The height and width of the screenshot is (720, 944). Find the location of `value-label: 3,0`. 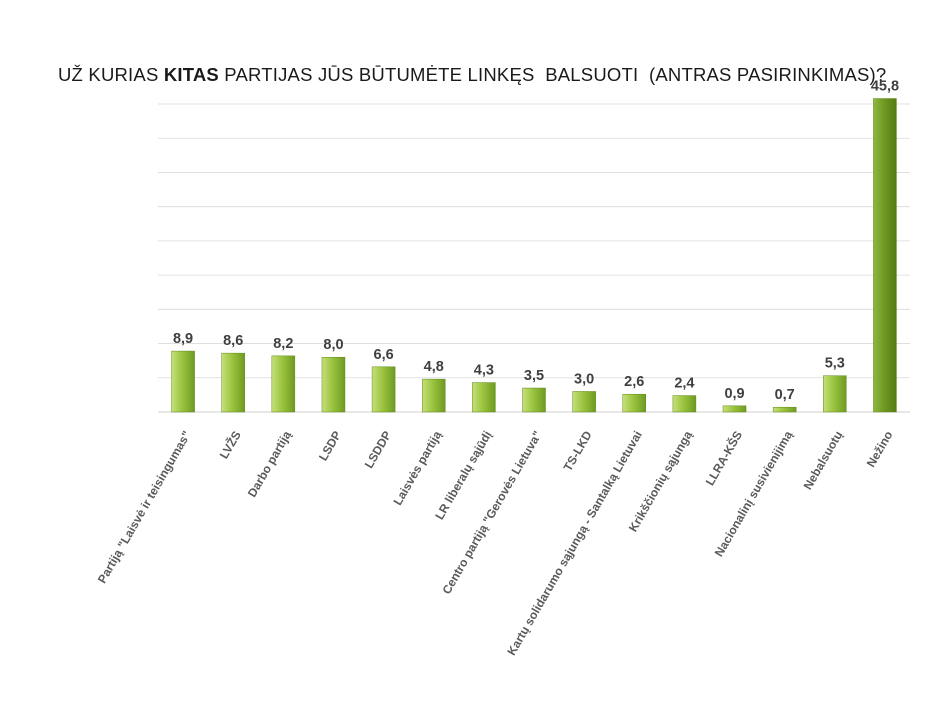

value-label: 3,0 is located at coordinates (584, 379).